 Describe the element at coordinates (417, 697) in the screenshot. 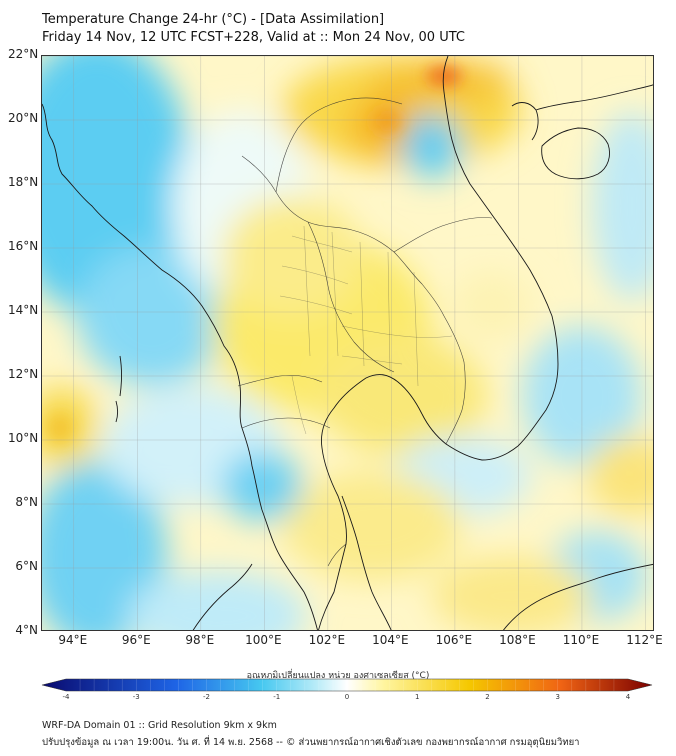

I see `colorbar-tick-label: 1` at that location.